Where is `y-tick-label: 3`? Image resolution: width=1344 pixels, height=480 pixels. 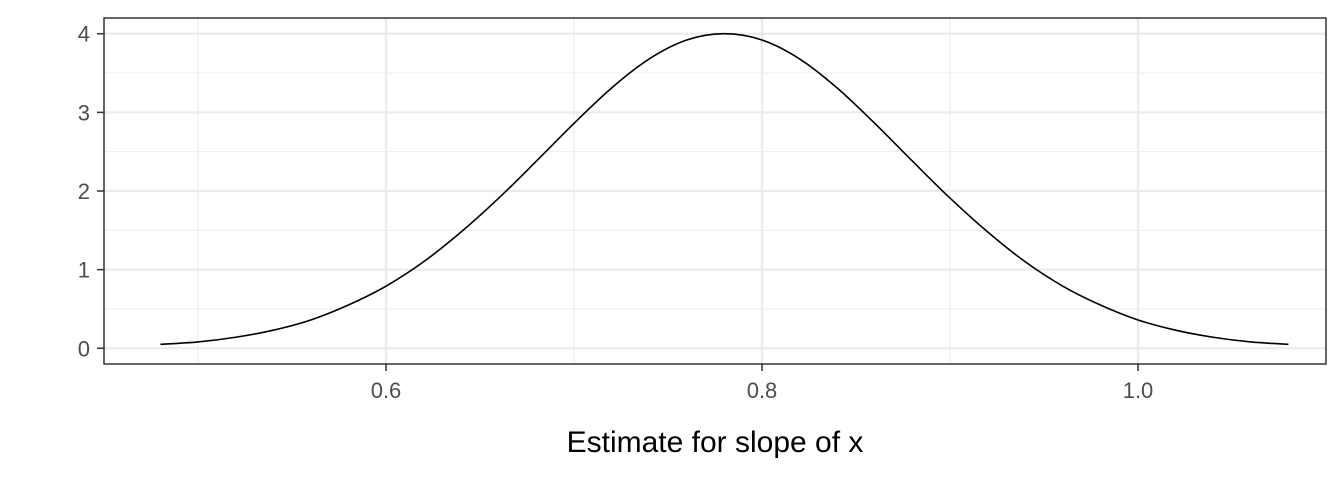
y-tick-label: 3 is located at coordinates (84, 112).